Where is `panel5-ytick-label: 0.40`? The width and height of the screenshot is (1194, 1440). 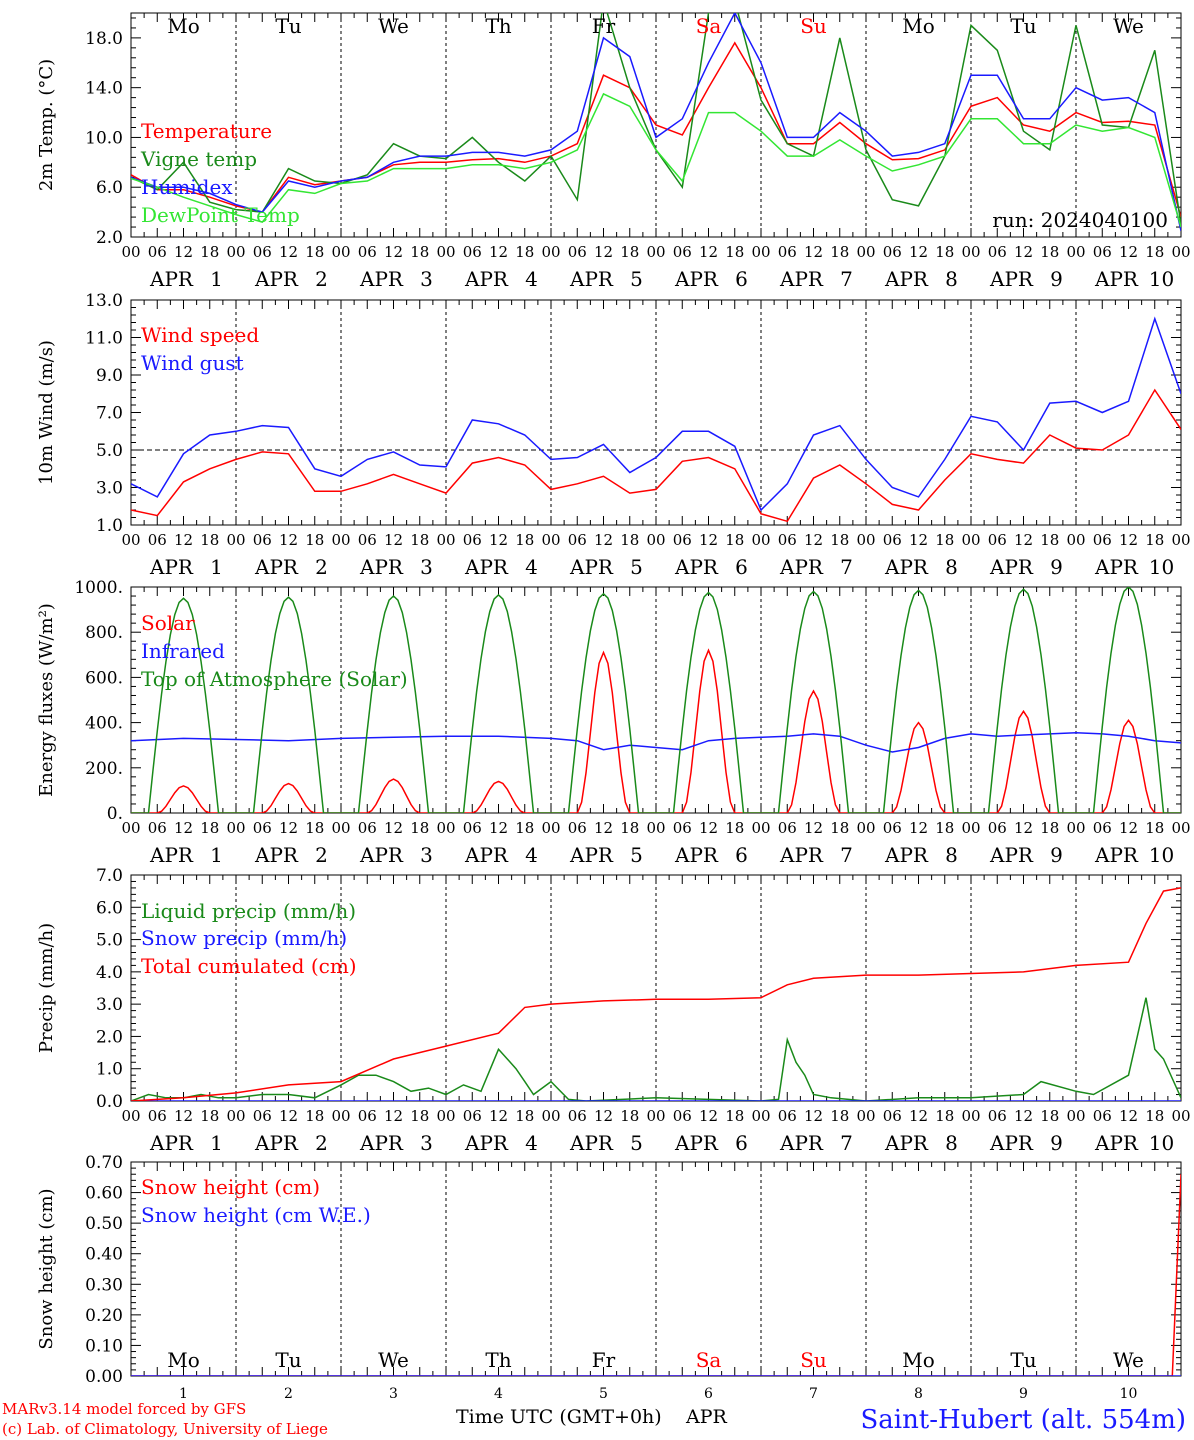 panel5-ytick-label: 0.40 is located at coordinates (104, 1255).